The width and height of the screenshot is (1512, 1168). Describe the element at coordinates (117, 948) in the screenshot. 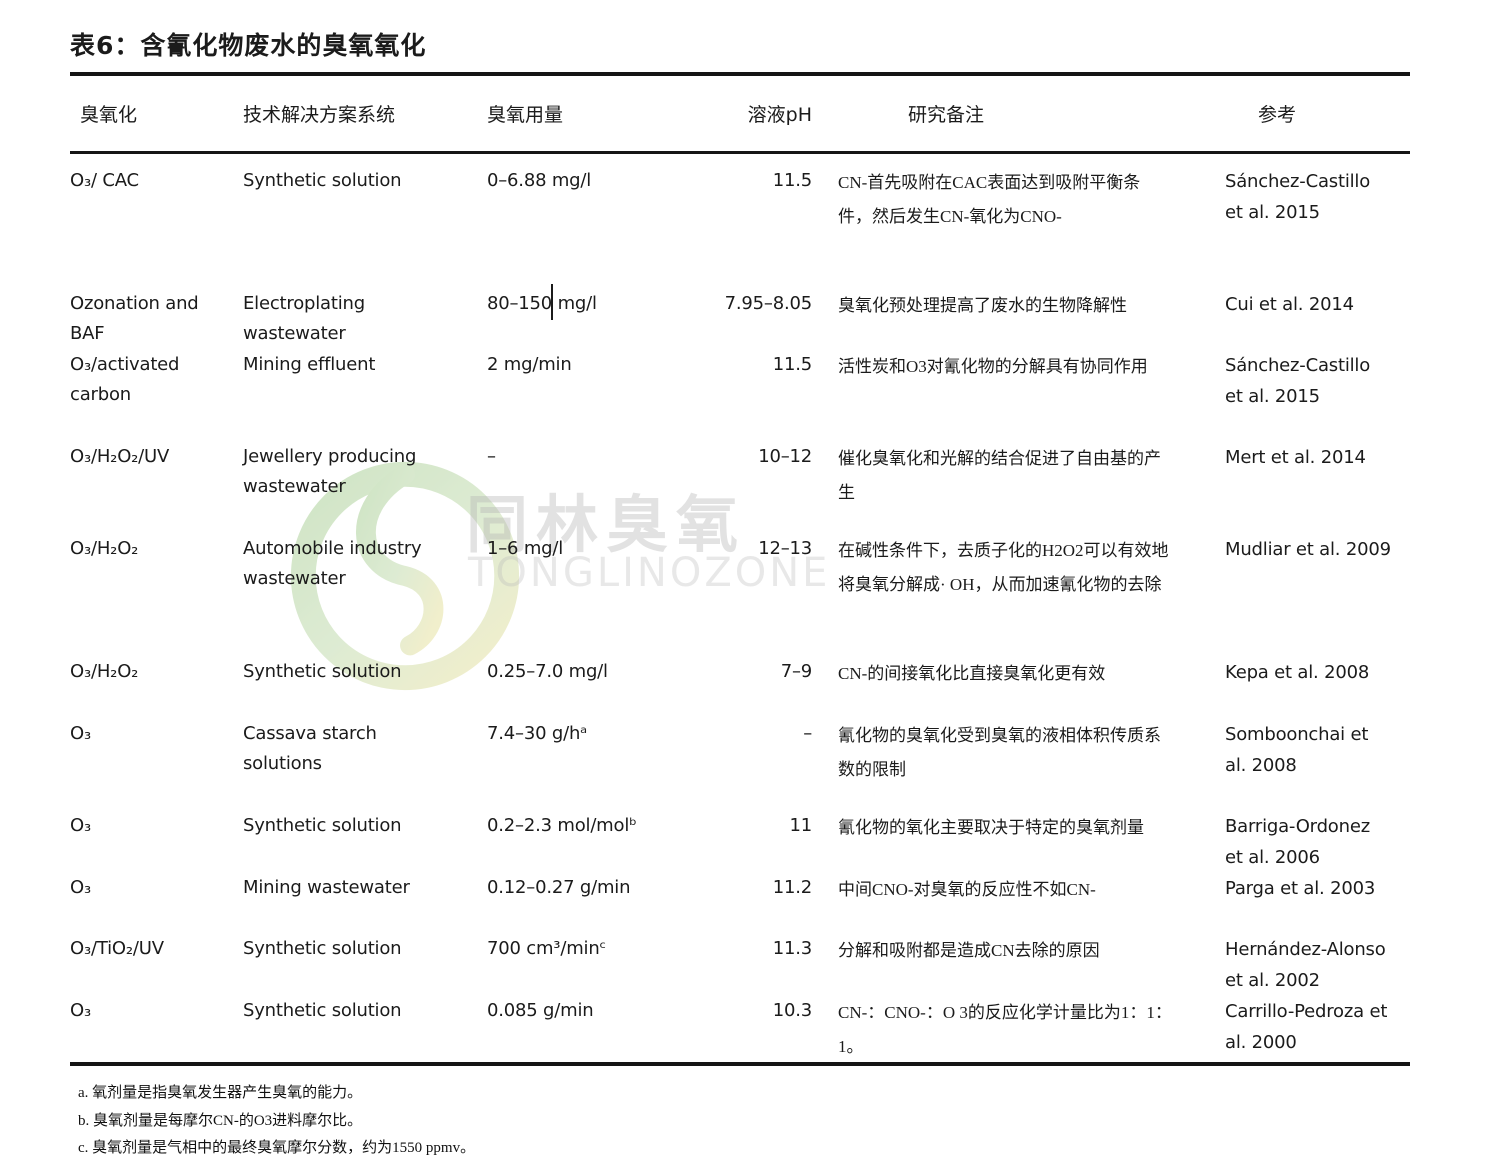

I see `cell-ozonation: O₃/TiO₂/UV` at that location.